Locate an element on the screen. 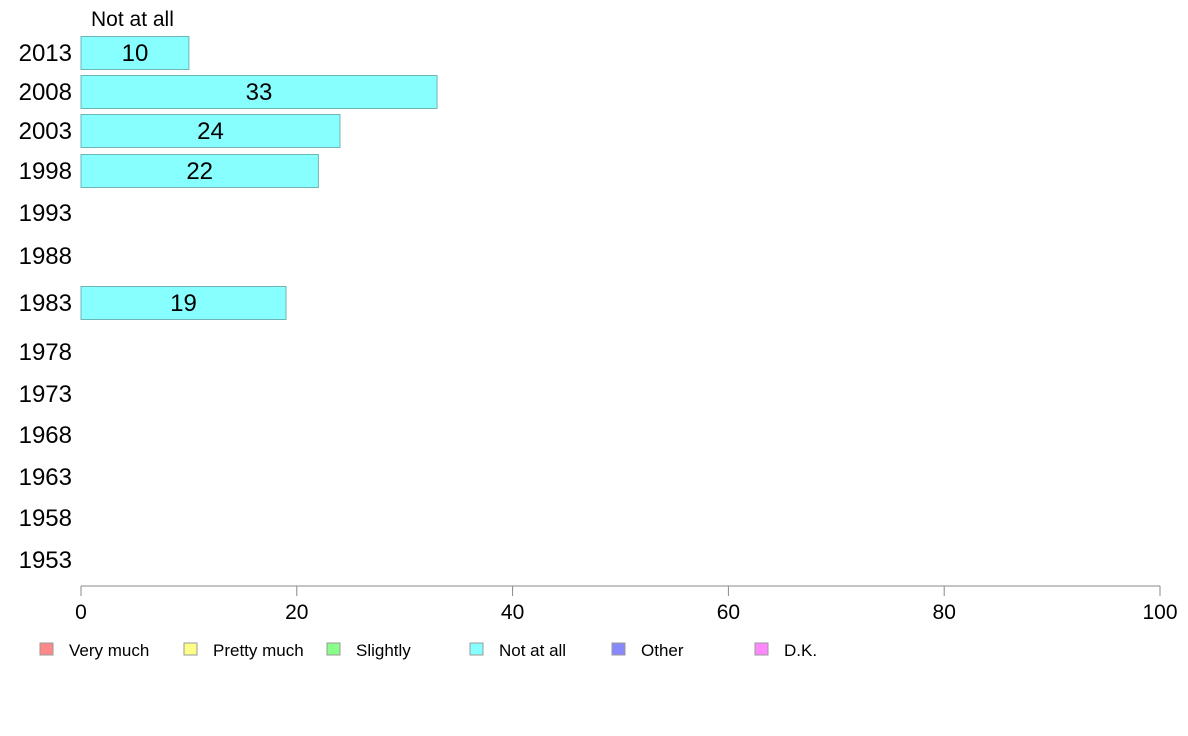 Image resolution: width=1188 pixels, height=736 pixels. year-label-1993: 1993 is located at coordinates (45, 213).